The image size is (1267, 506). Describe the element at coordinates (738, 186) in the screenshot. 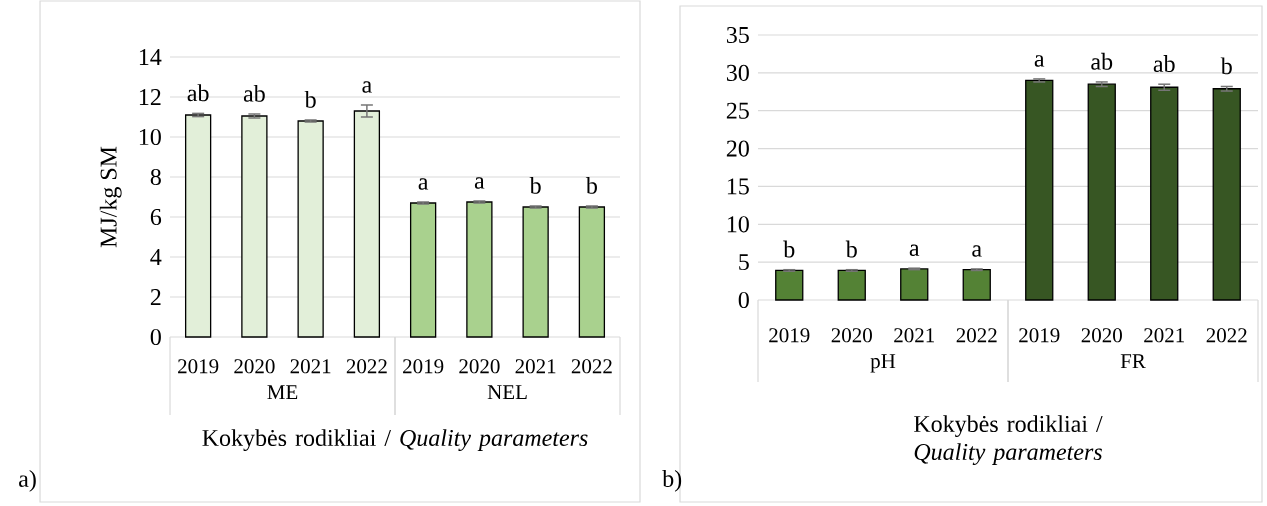

I see `y-tick-label: 15` at that location.